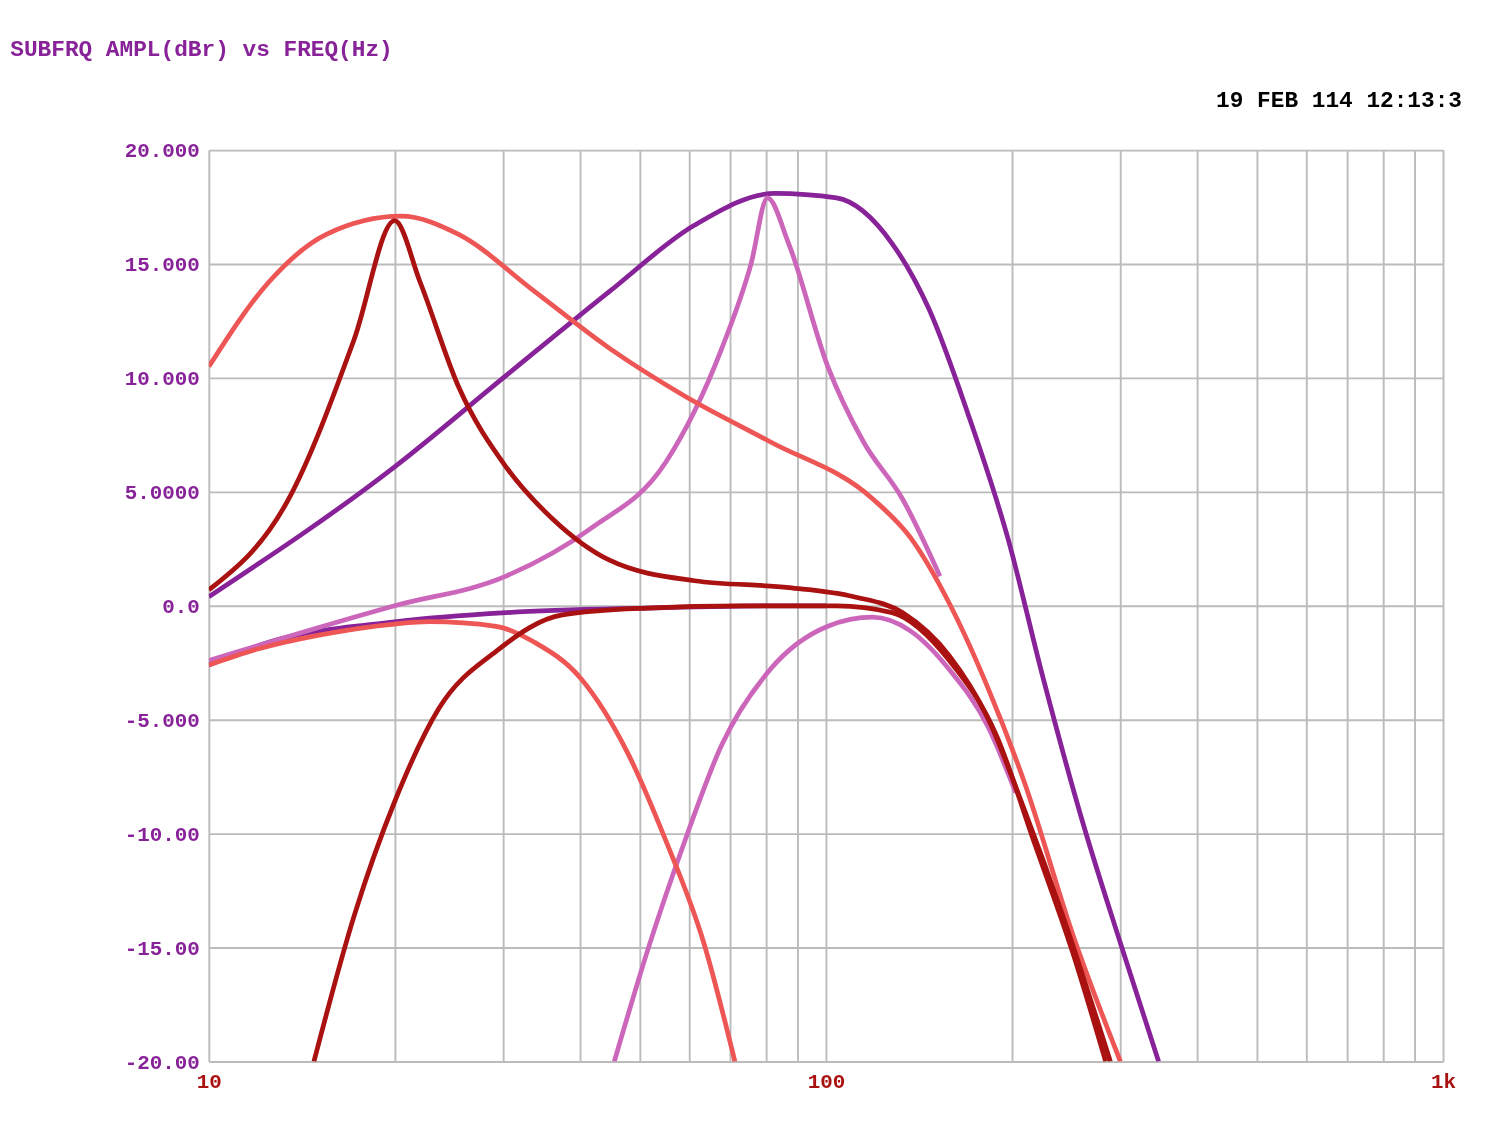 This screenshot has height=1125, width=1500. What do you see at coordinates (162, 721) in the screenshot?
I see `y-tick-label: -5.000` at bounding box center [162, 721].